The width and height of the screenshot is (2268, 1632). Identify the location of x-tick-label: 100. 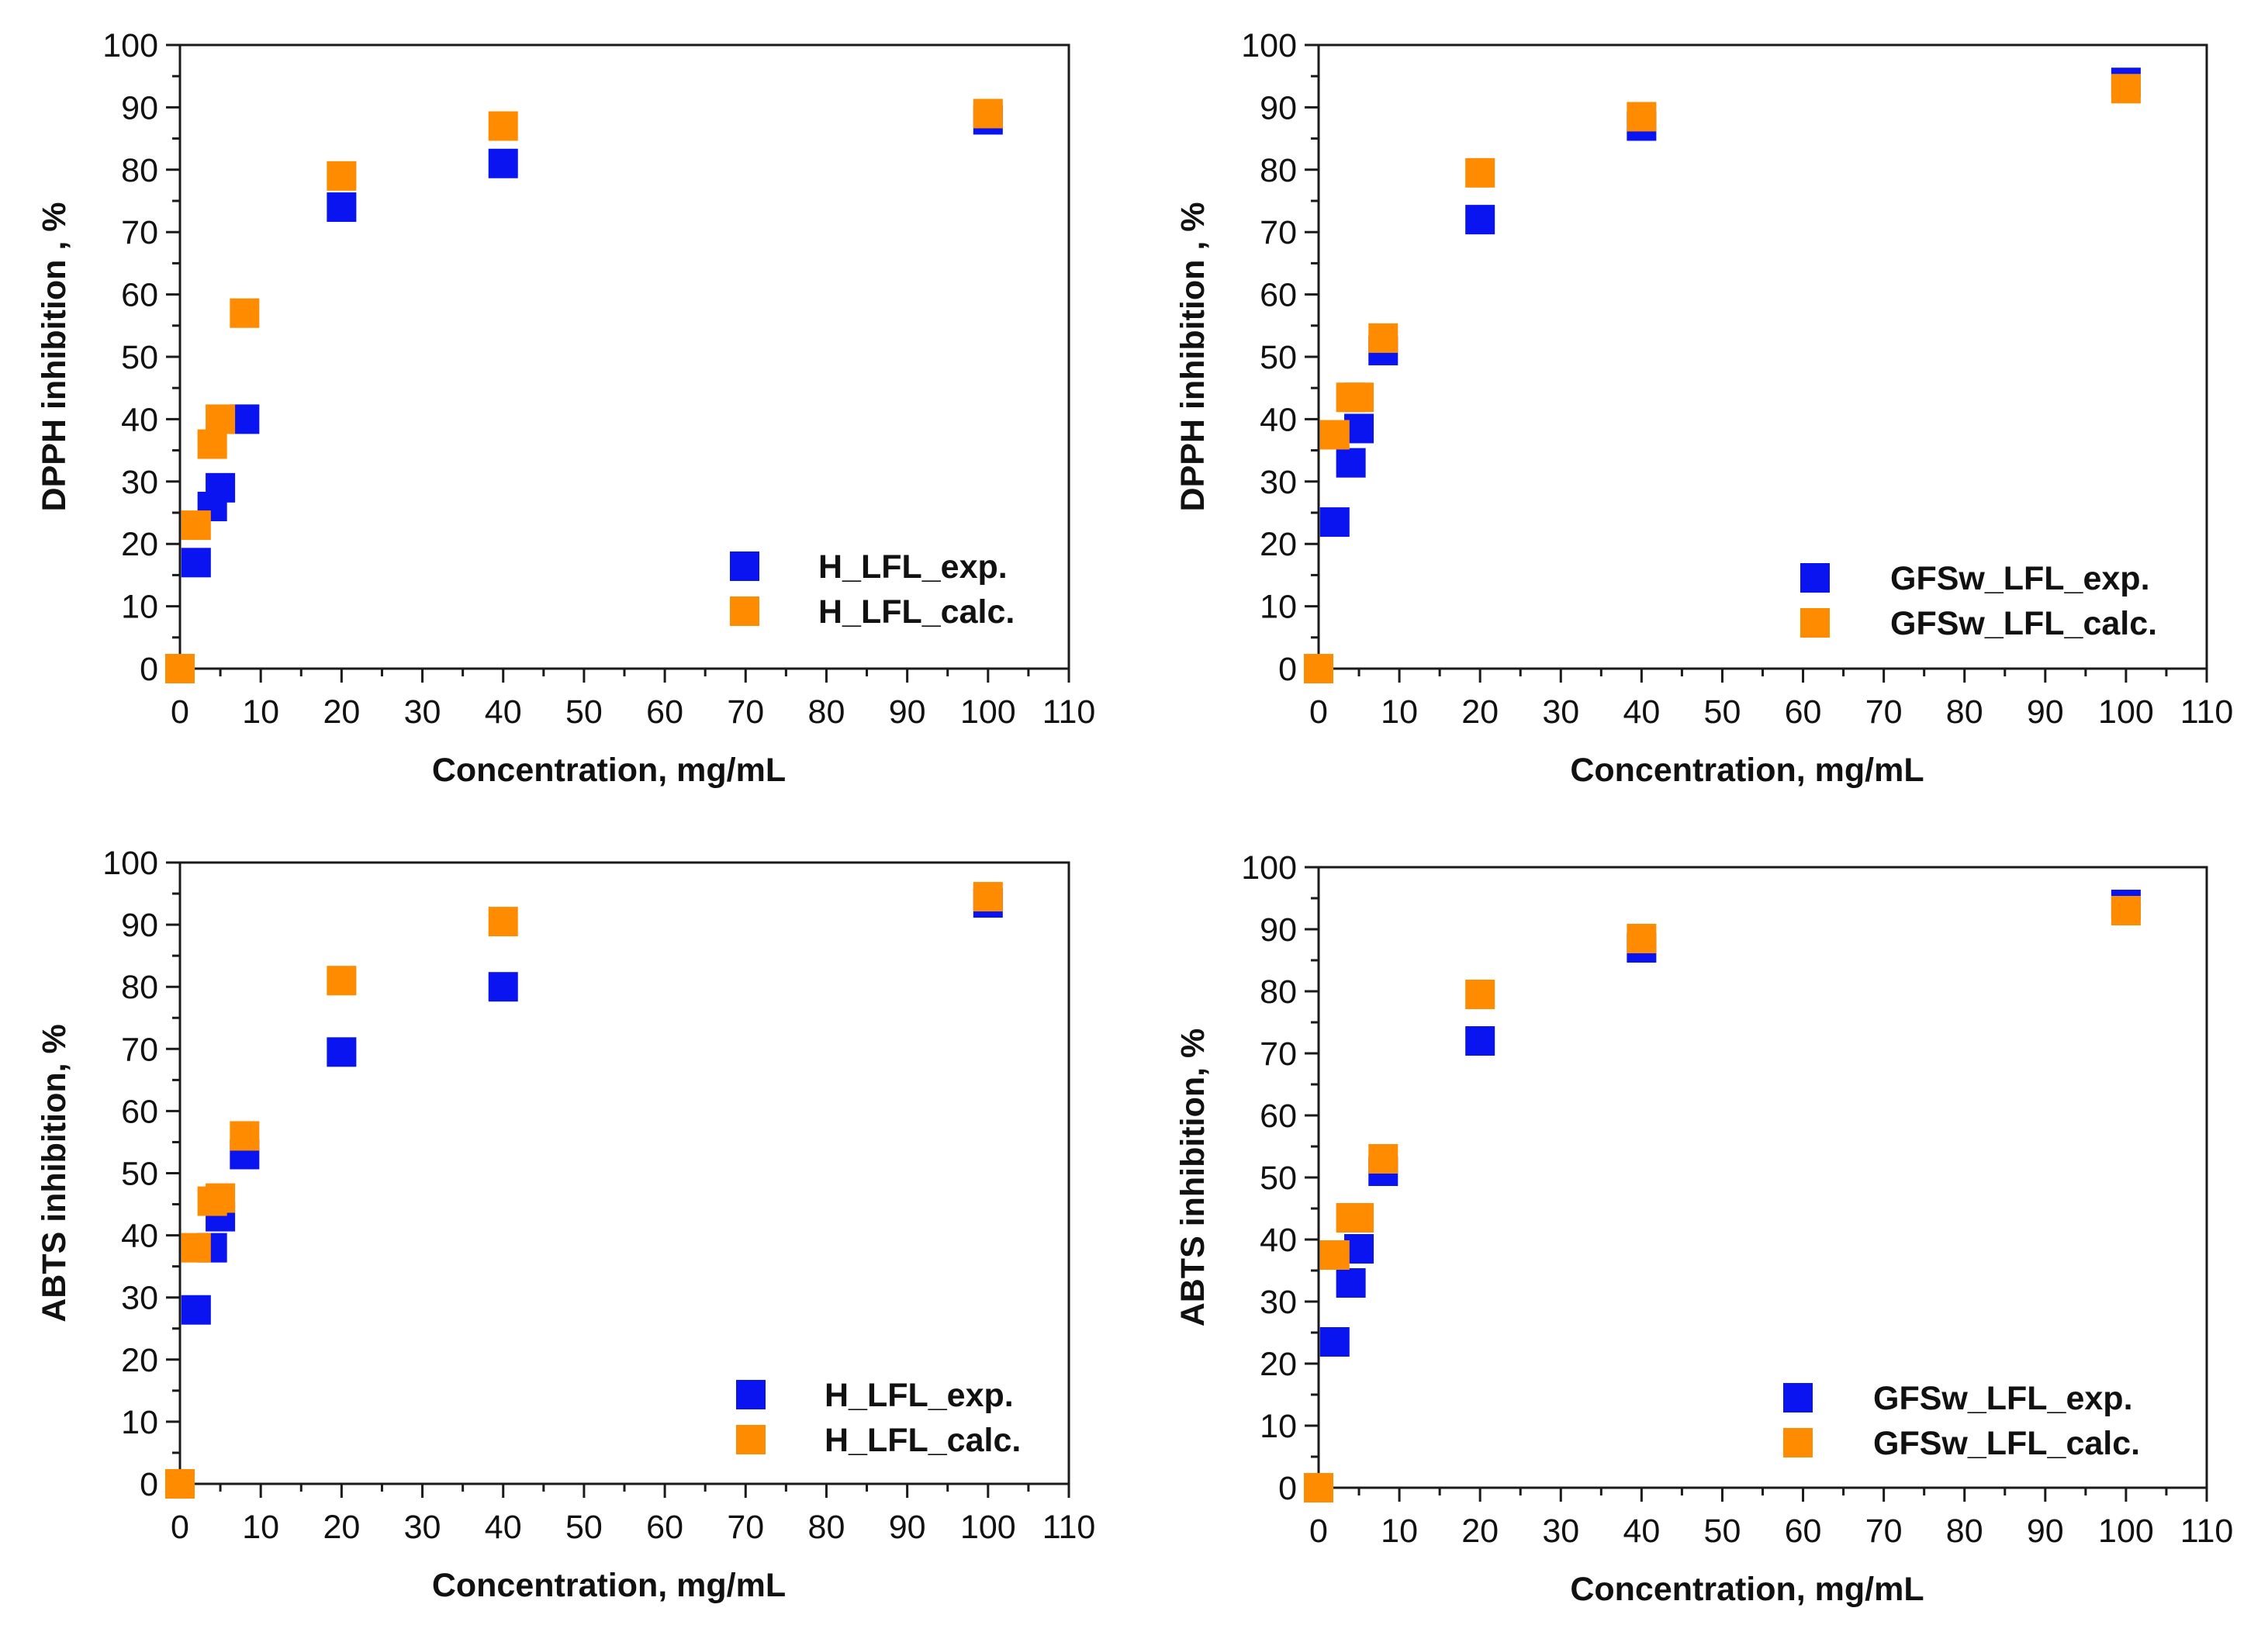
(2126, 1531).